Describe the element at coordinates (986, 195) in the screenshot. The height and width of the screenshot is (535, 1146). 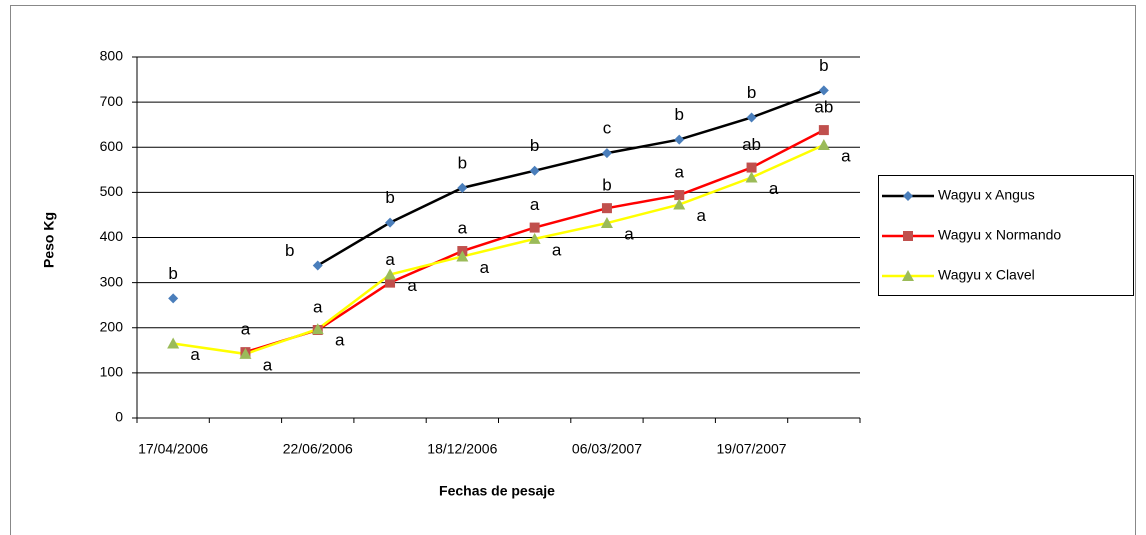
I see `legend-label: Wagyu x Angus` at that location.